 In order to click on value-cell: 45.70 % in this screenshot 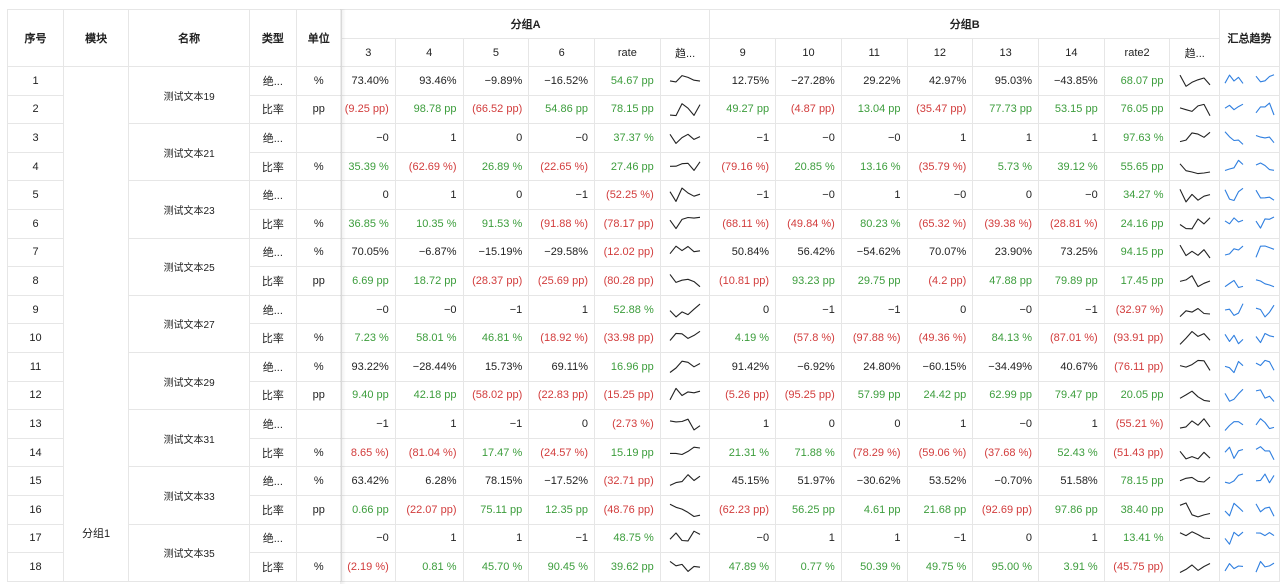, I will do `click(496, 567)`.